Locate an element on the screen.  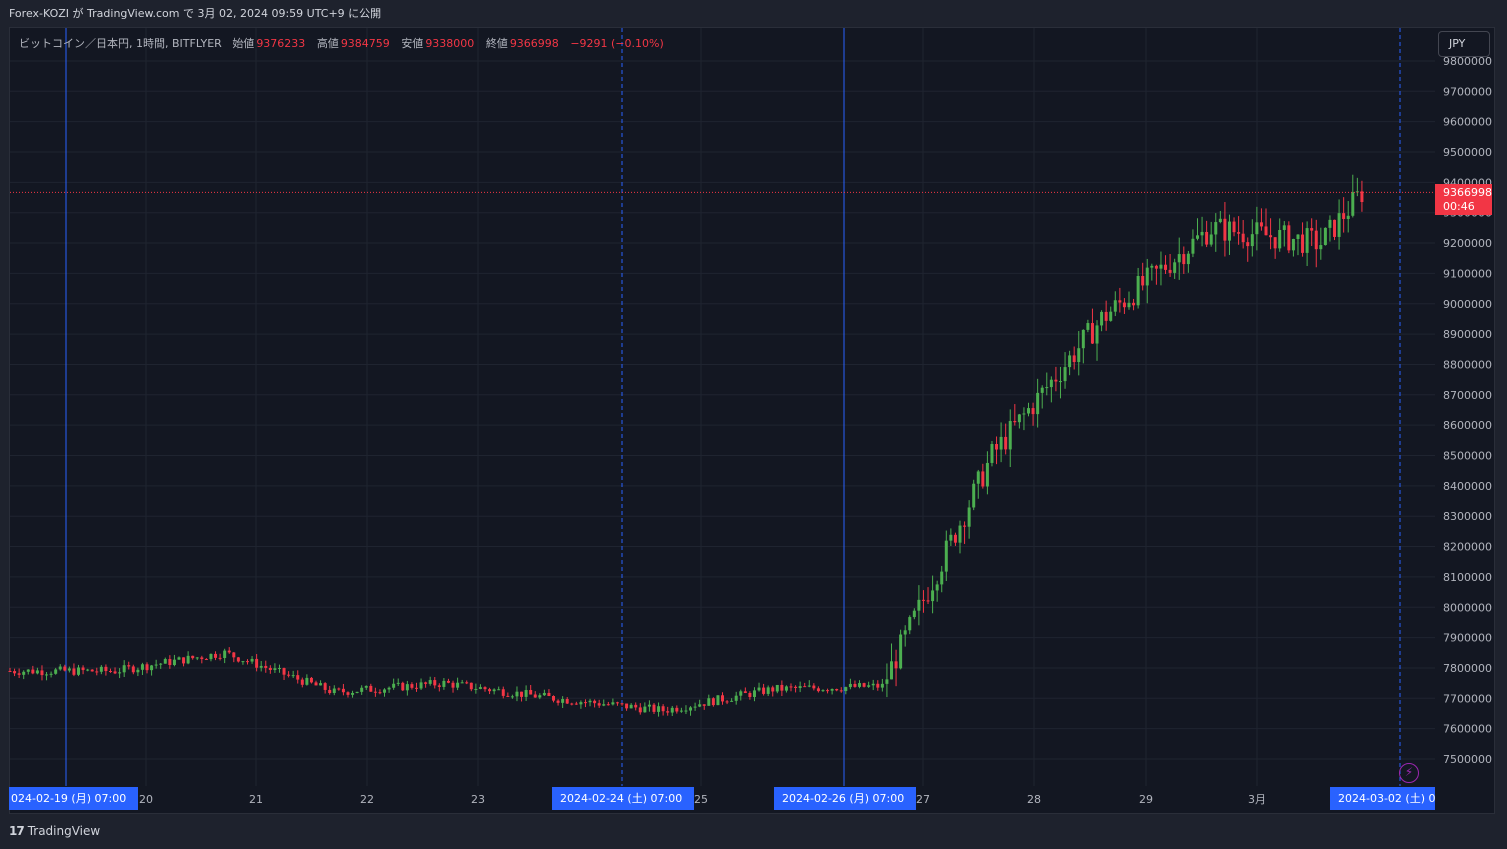
tradingview-logo: 17 TradingView is located at coordinates (54, 831).